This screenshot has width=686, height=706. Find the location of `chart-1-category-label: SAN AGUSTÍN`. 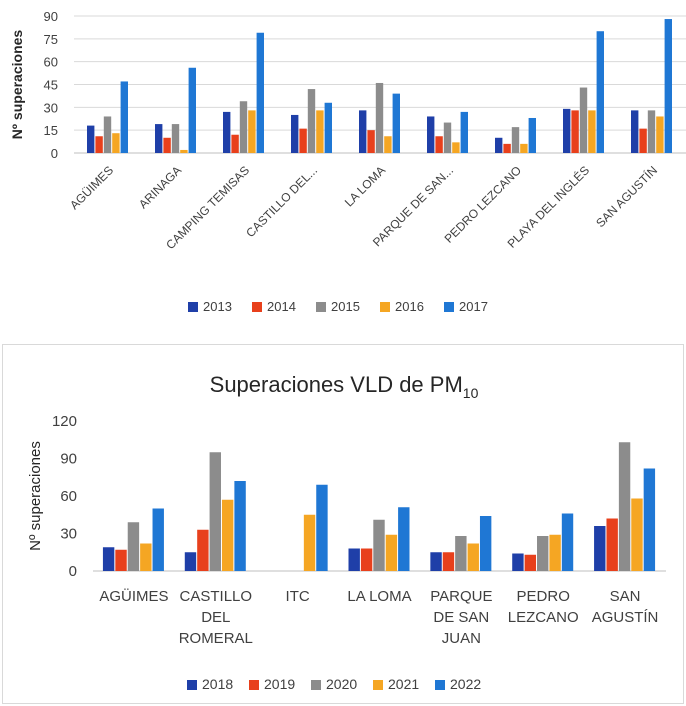

chart-1-category-label: SAN AGUSTÍN is located at coordinates (626, 197).